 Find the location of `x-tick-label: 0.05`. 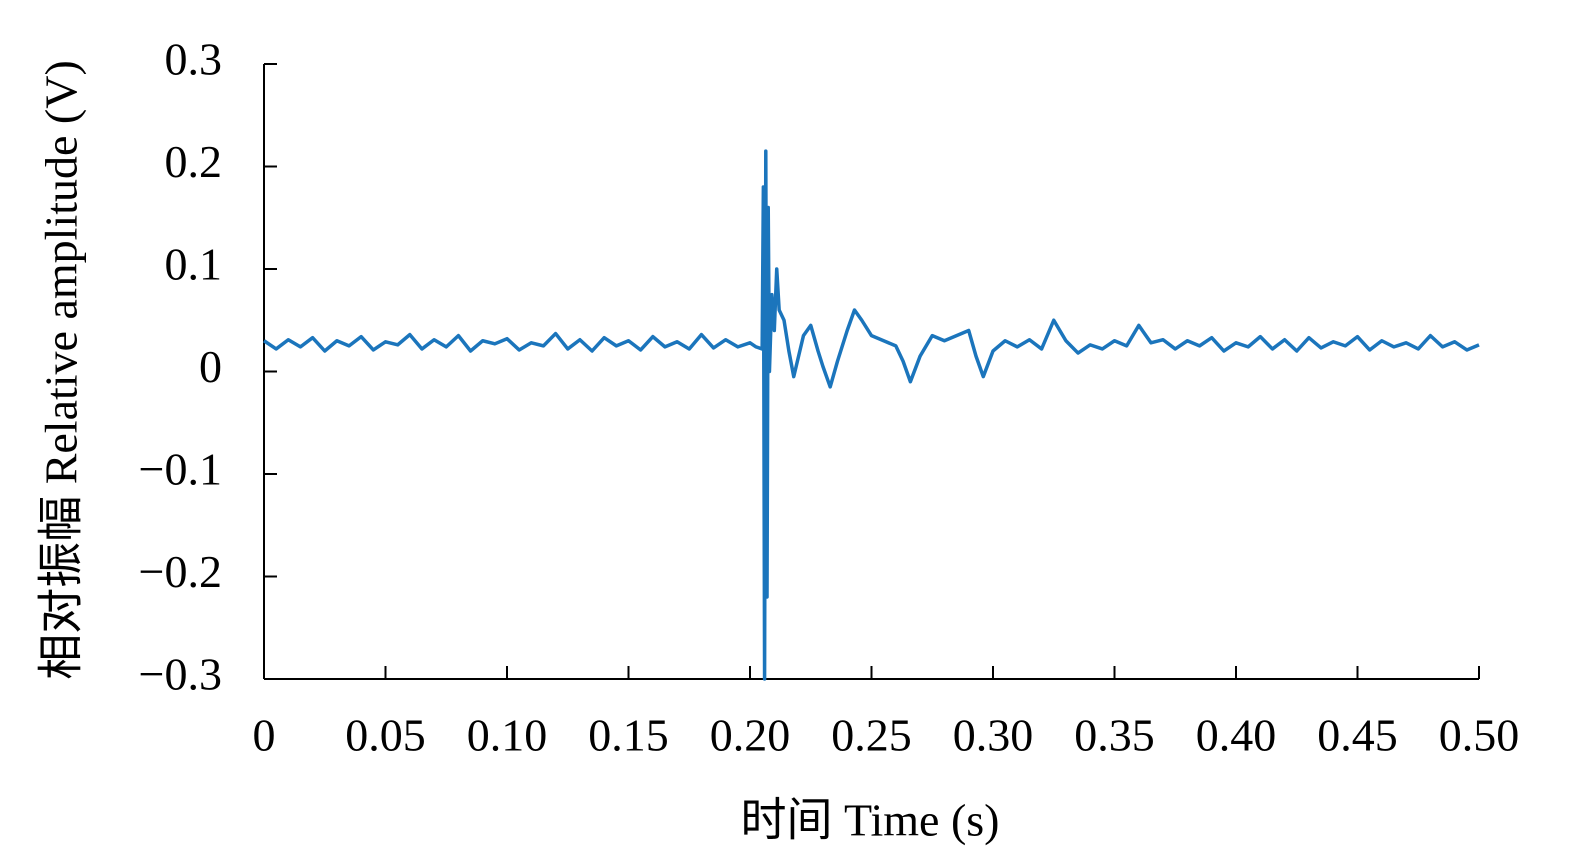

x-tick-label: 0.05 is located at coordinates (385, 735).